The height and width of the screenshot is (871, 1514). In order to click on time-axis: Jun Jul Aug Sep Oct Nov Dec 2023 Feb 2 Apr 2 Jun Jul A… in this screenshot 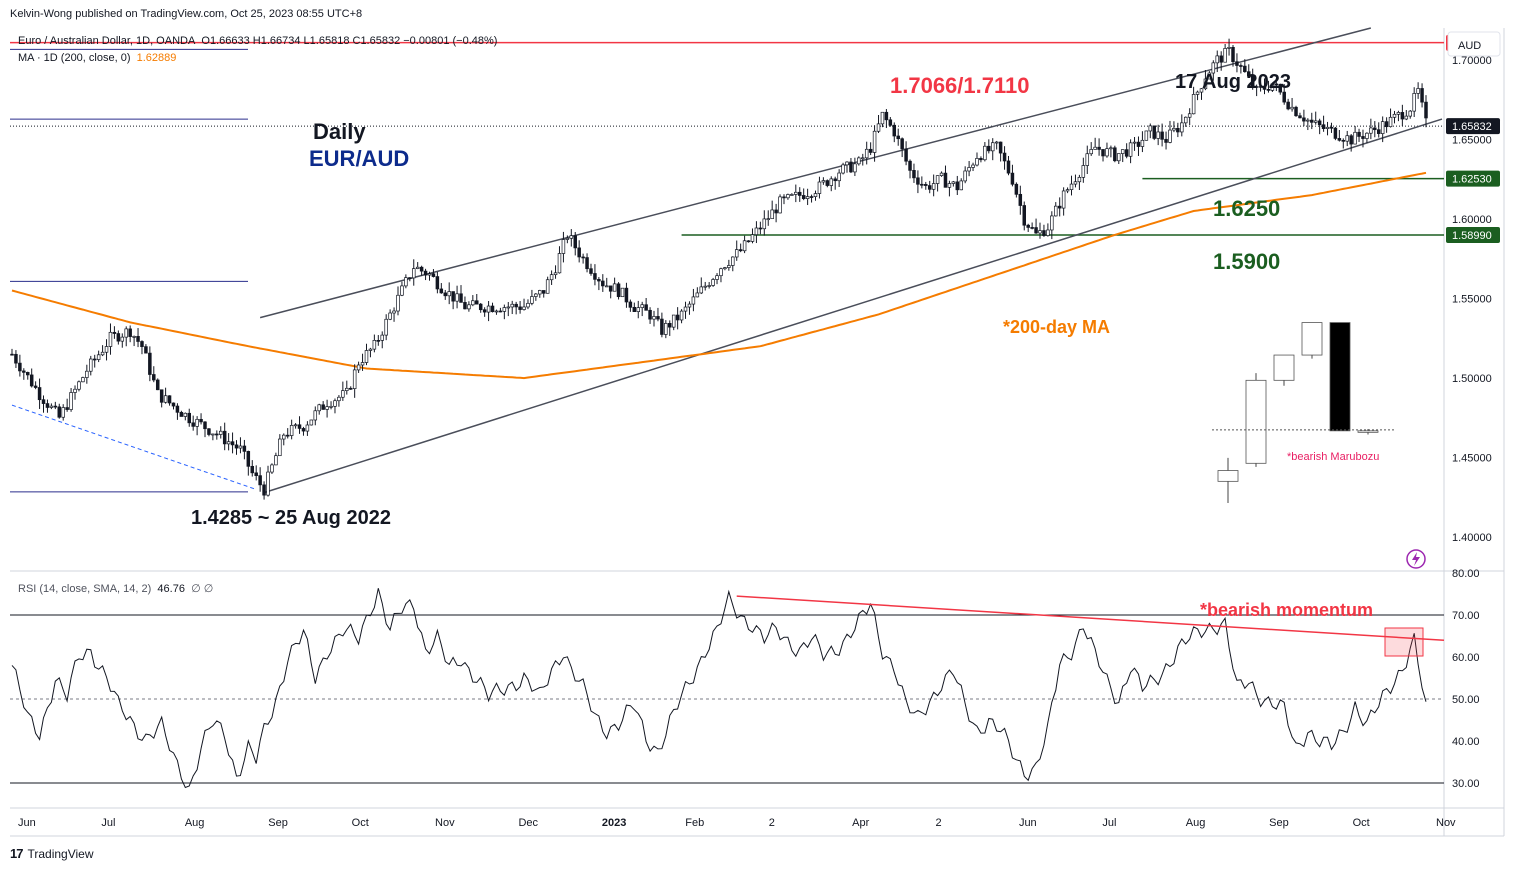, I will do `click(737, 823)`.